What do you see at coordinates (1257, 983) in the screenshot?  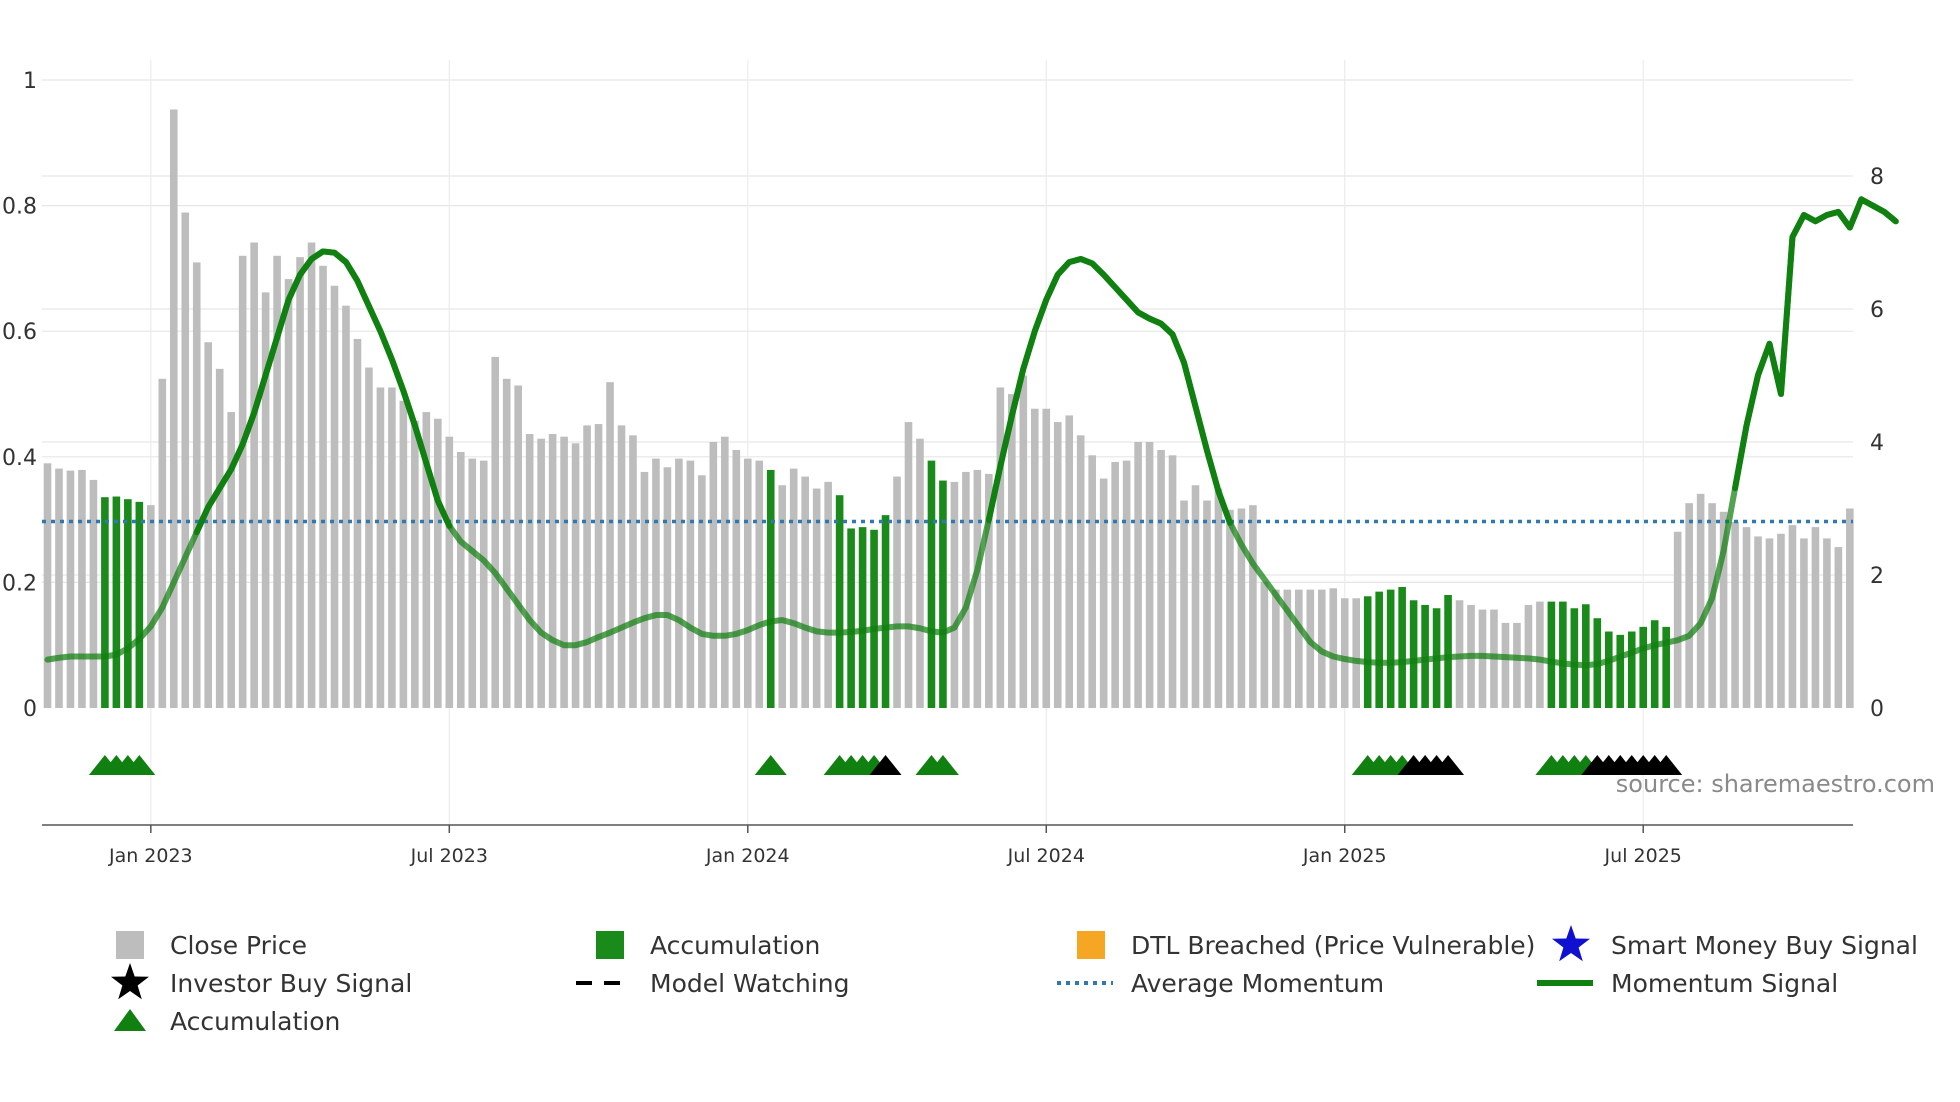 I see `legend-label: Average Momentum` at bounding box center [1257, 983].